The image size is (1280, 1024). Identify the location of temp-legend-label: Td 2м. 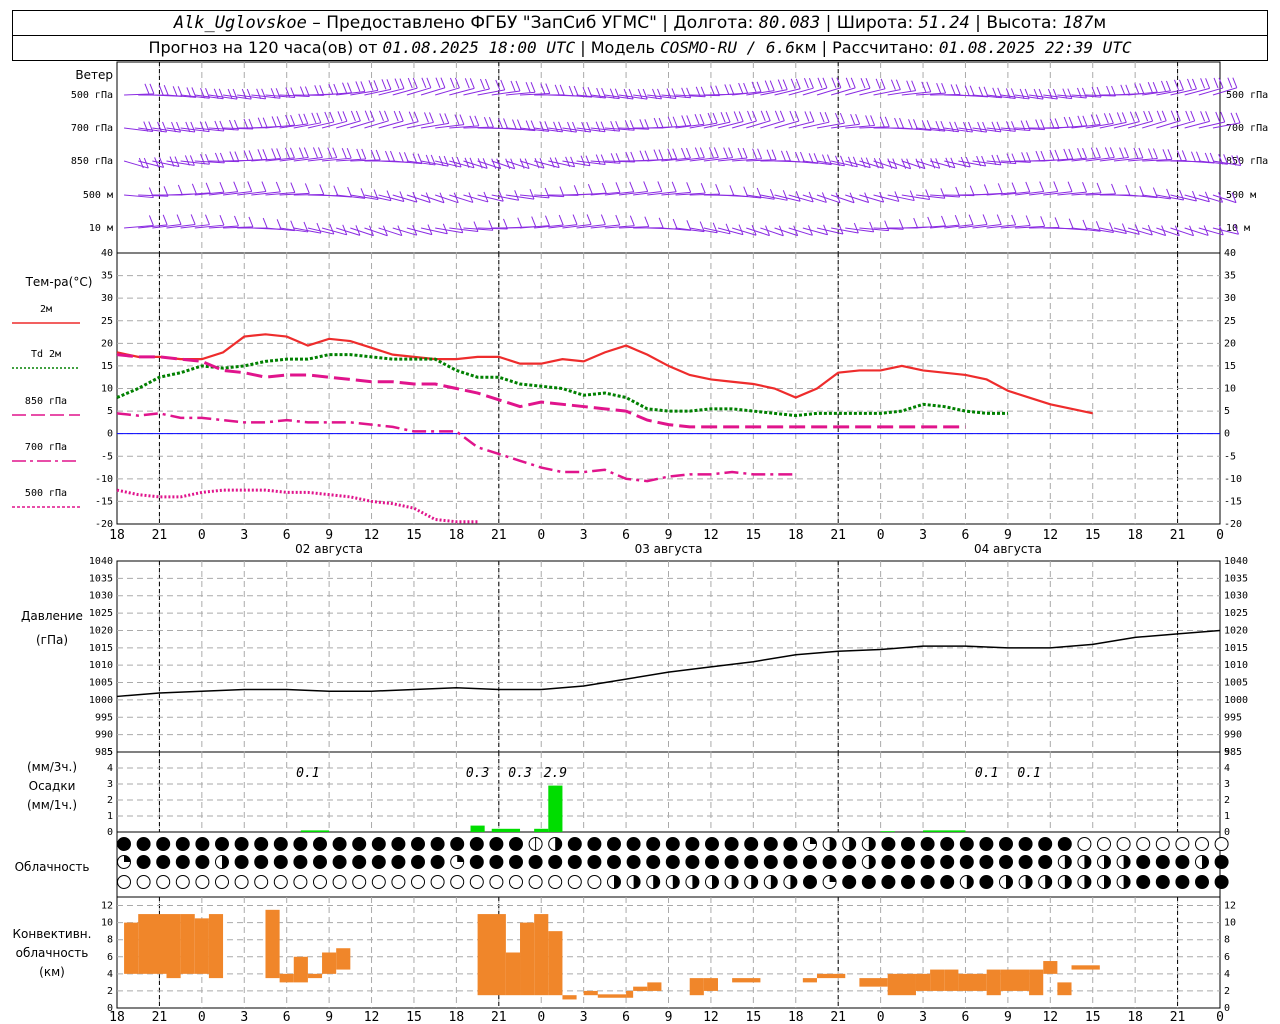
(46, 354).